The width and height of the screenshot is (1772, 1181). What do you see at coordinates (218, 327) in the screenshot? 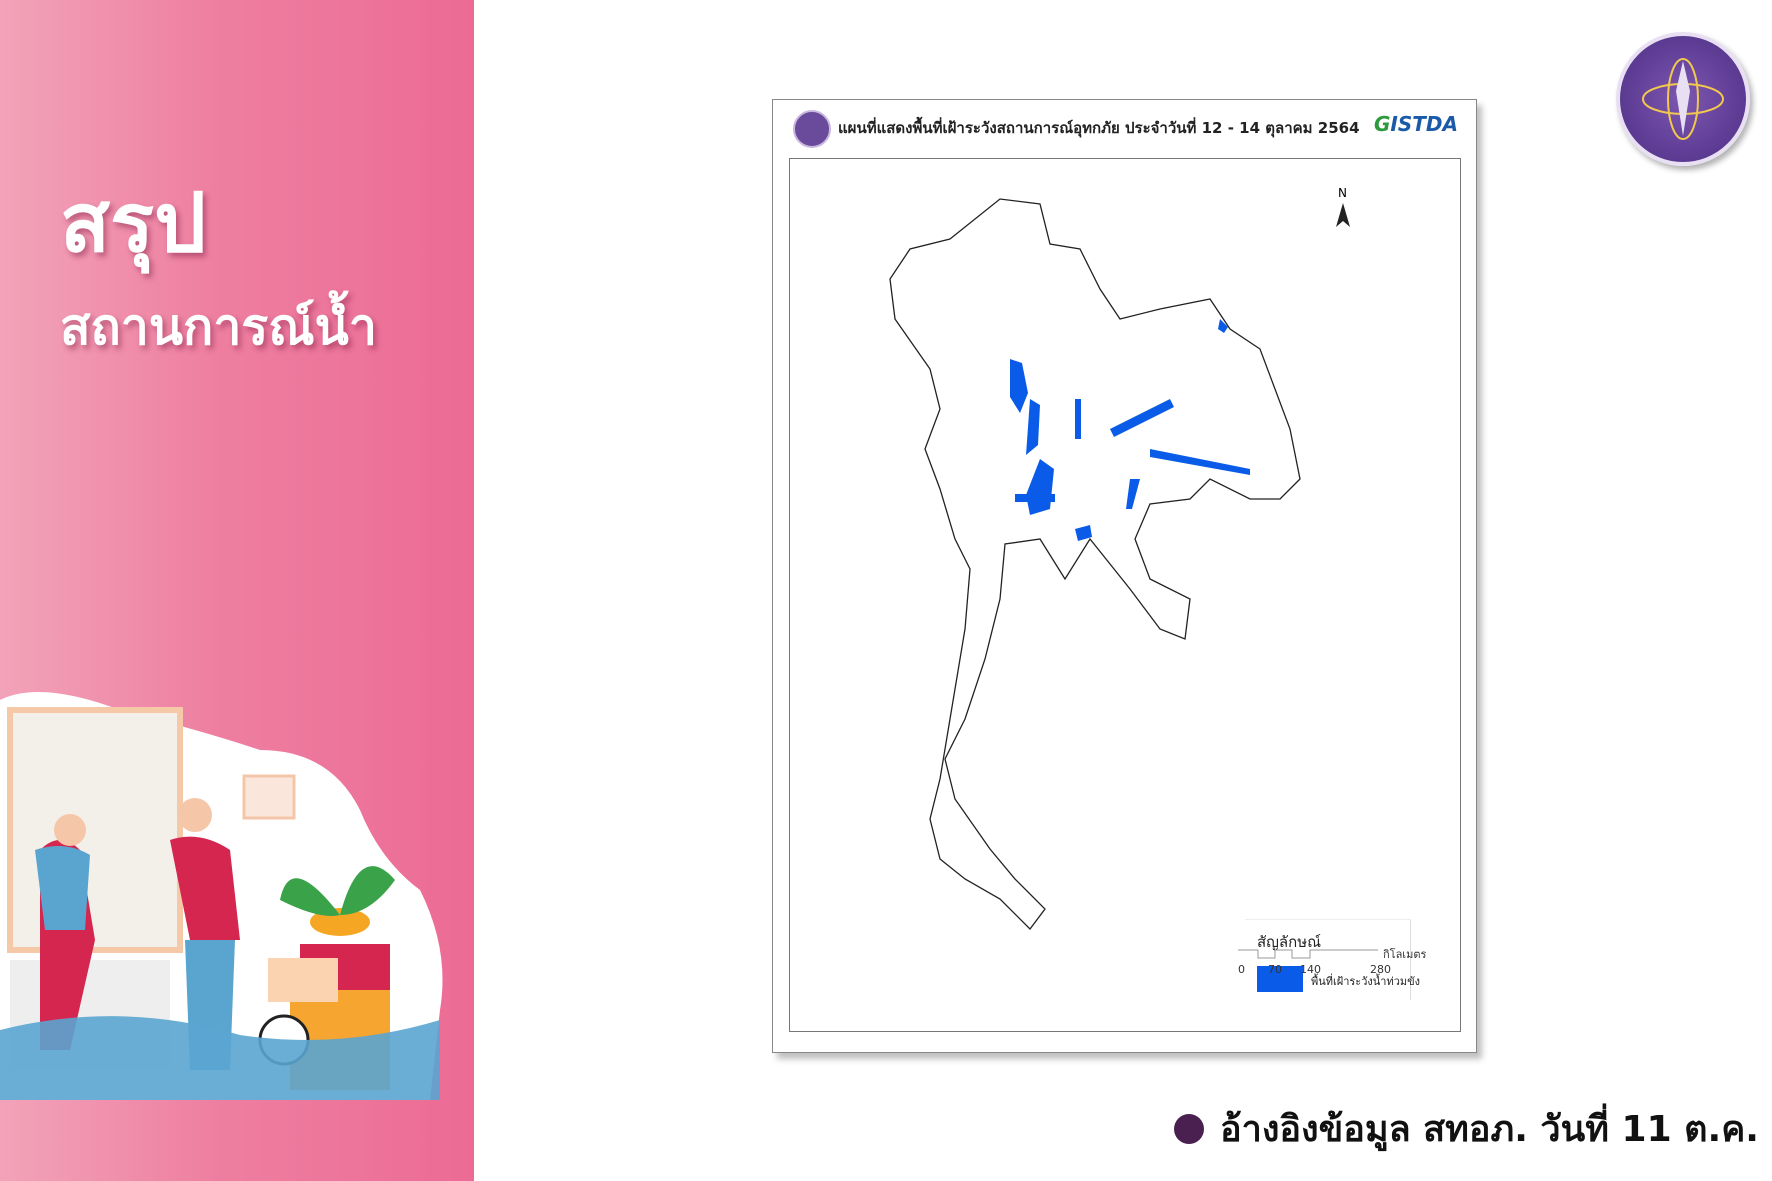
I see `page-subtitle: สถานการณ์น้ำ` at bounding box center [218, 327].